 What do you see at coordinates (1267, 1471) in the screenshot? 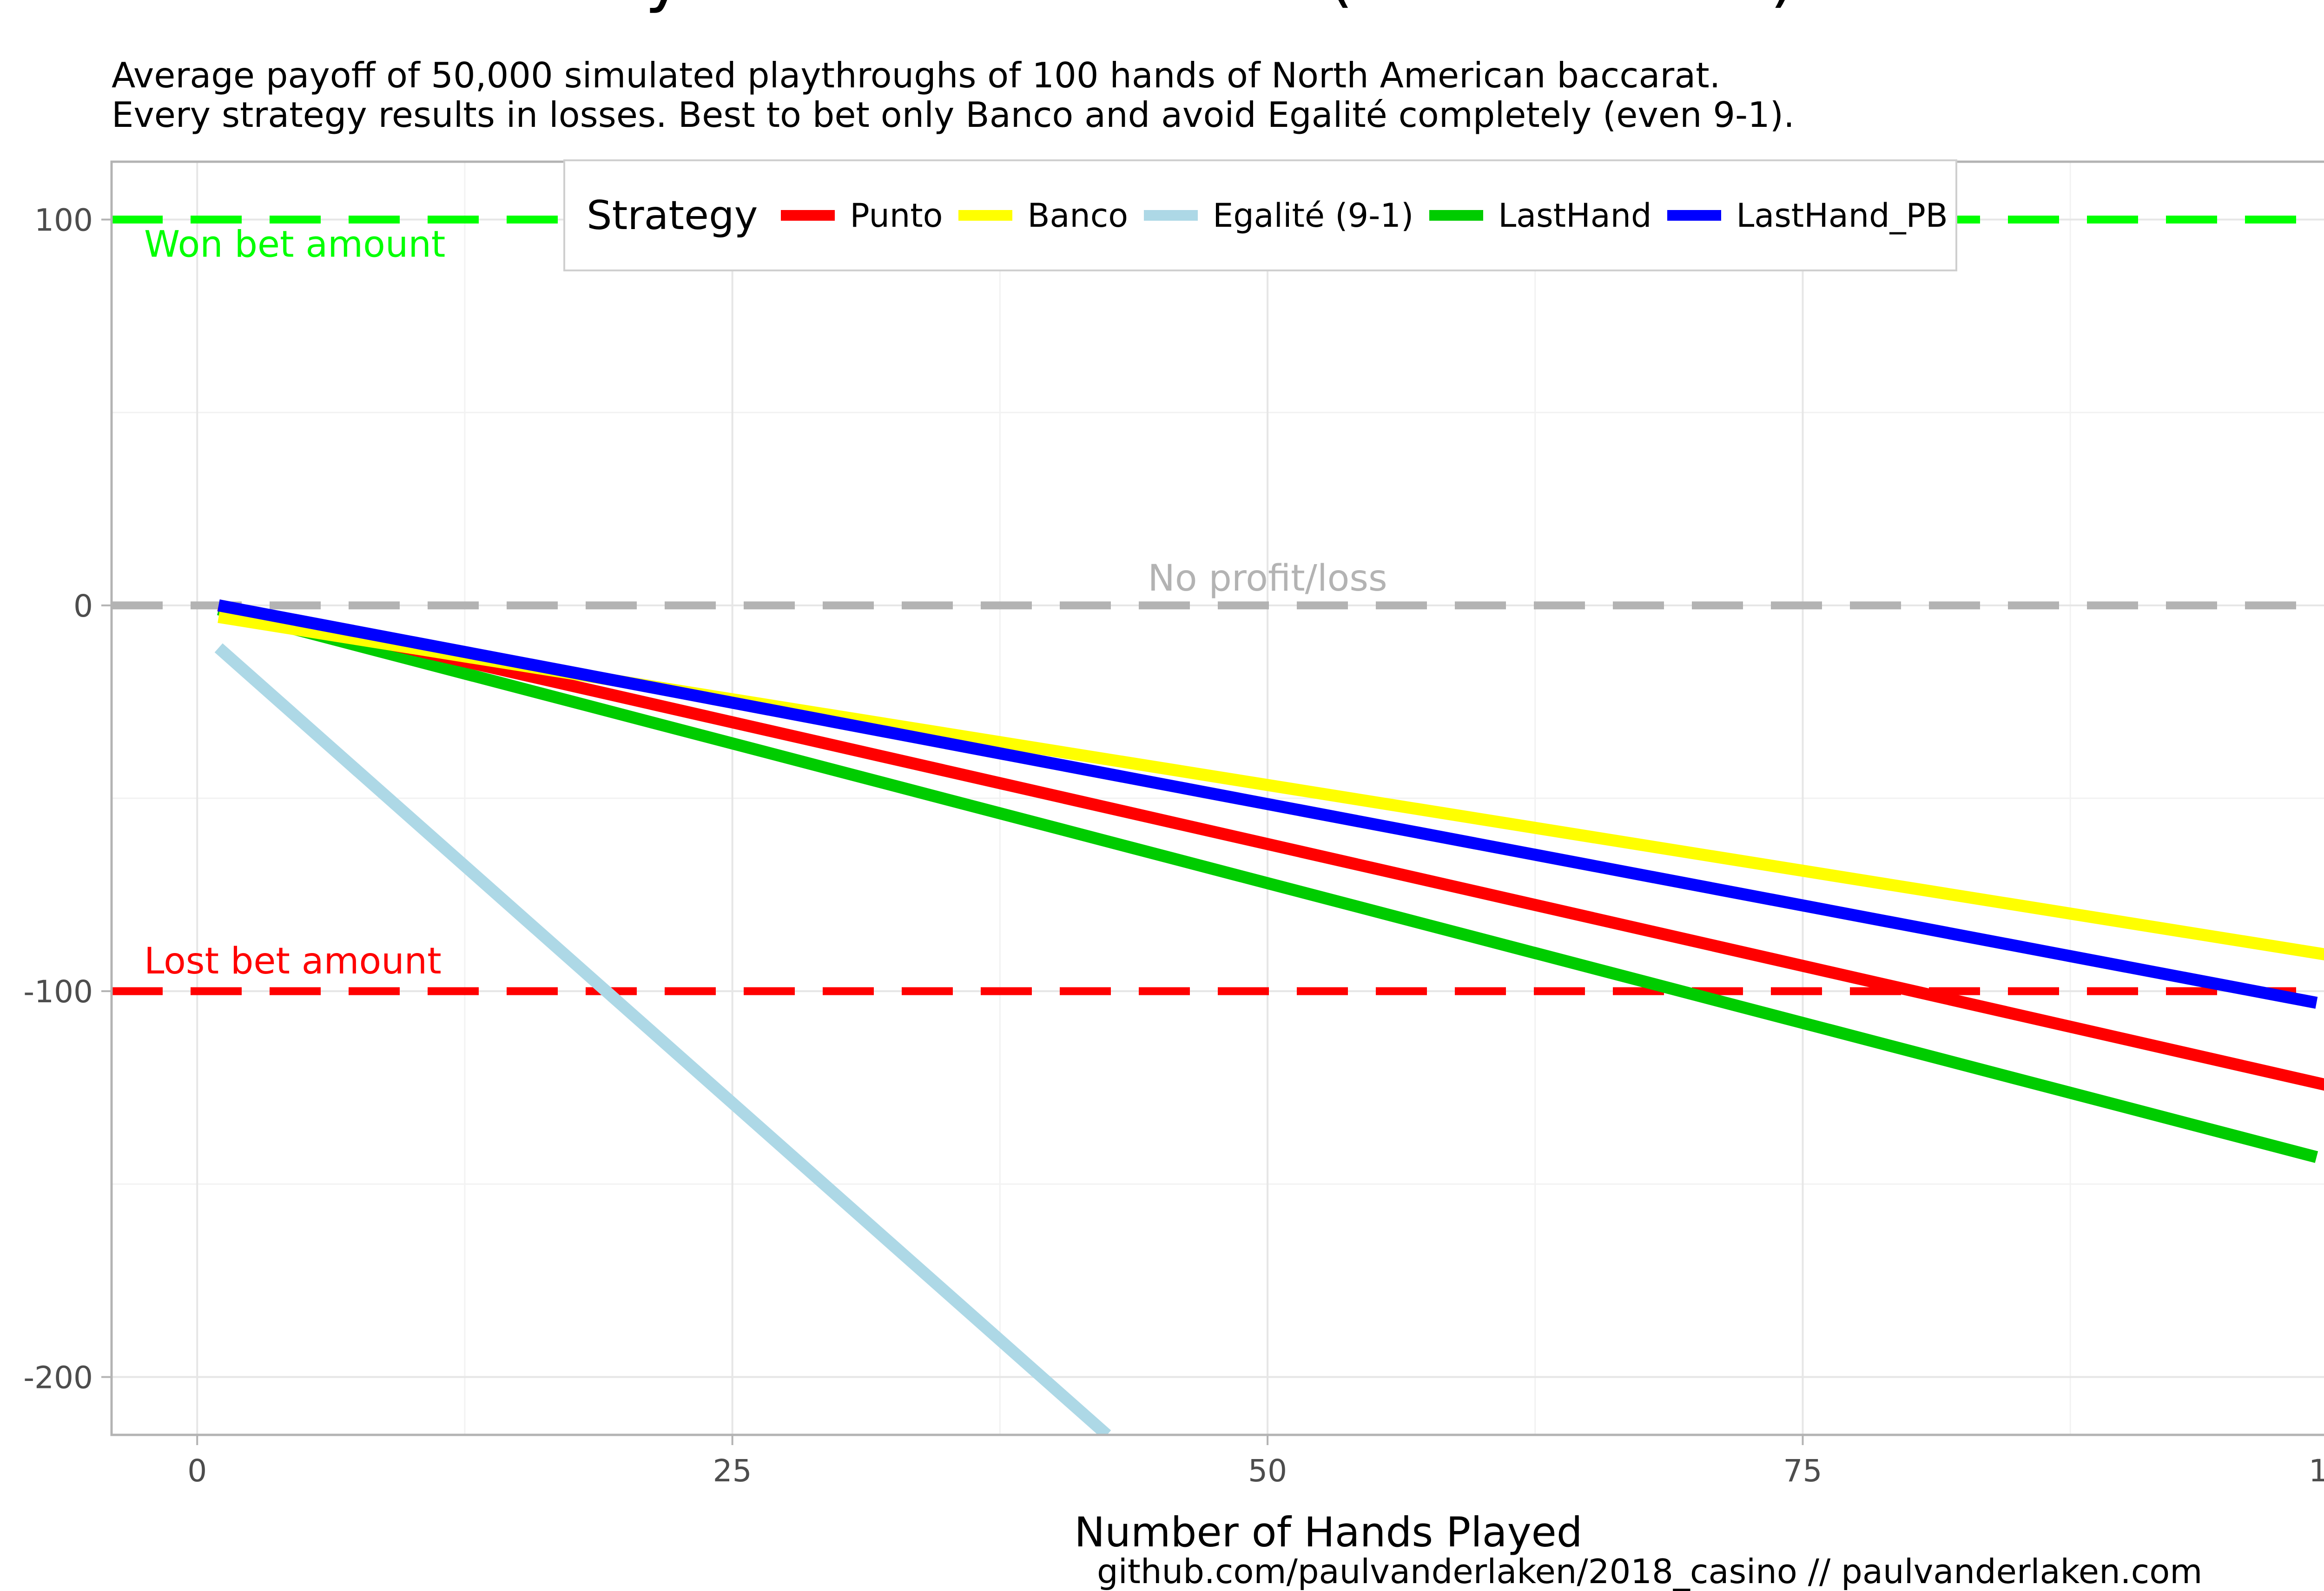
I see `x-tick-label: 50` at bounding box center [1267, 1471].